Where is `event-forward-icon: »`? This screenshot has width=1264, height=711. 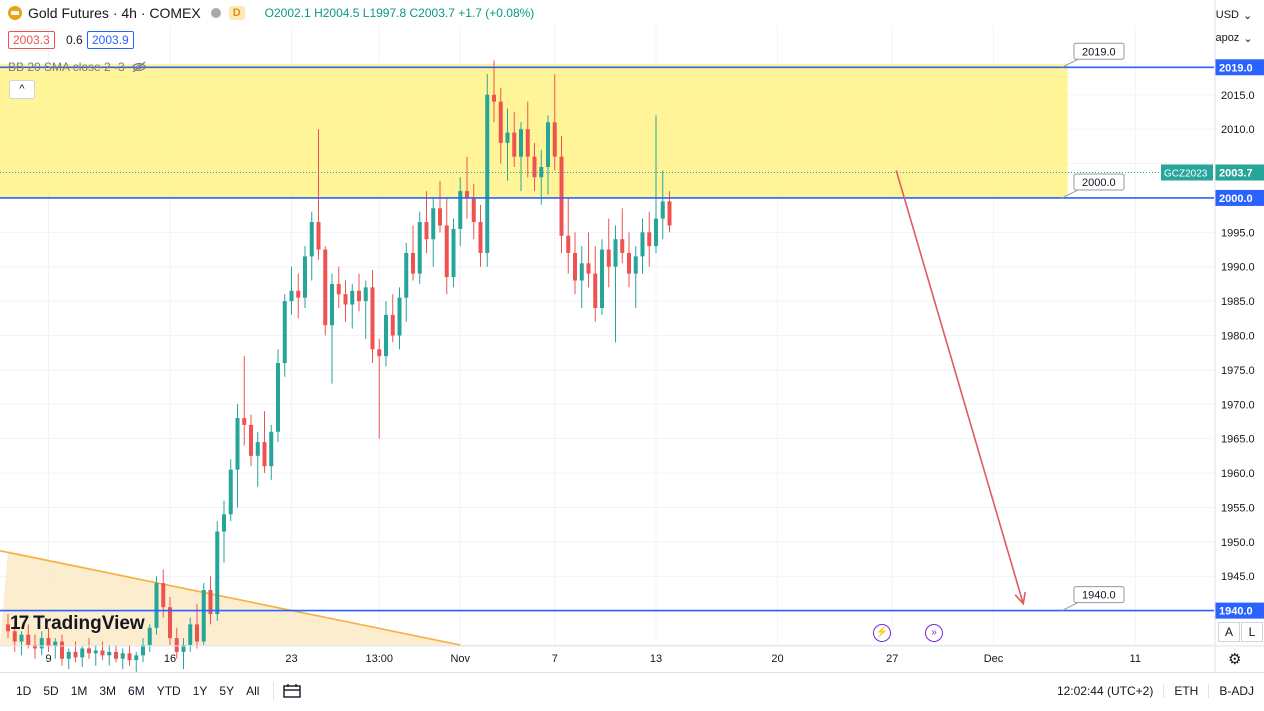 event-forward-icon: » is located at coordinates (934, 633).